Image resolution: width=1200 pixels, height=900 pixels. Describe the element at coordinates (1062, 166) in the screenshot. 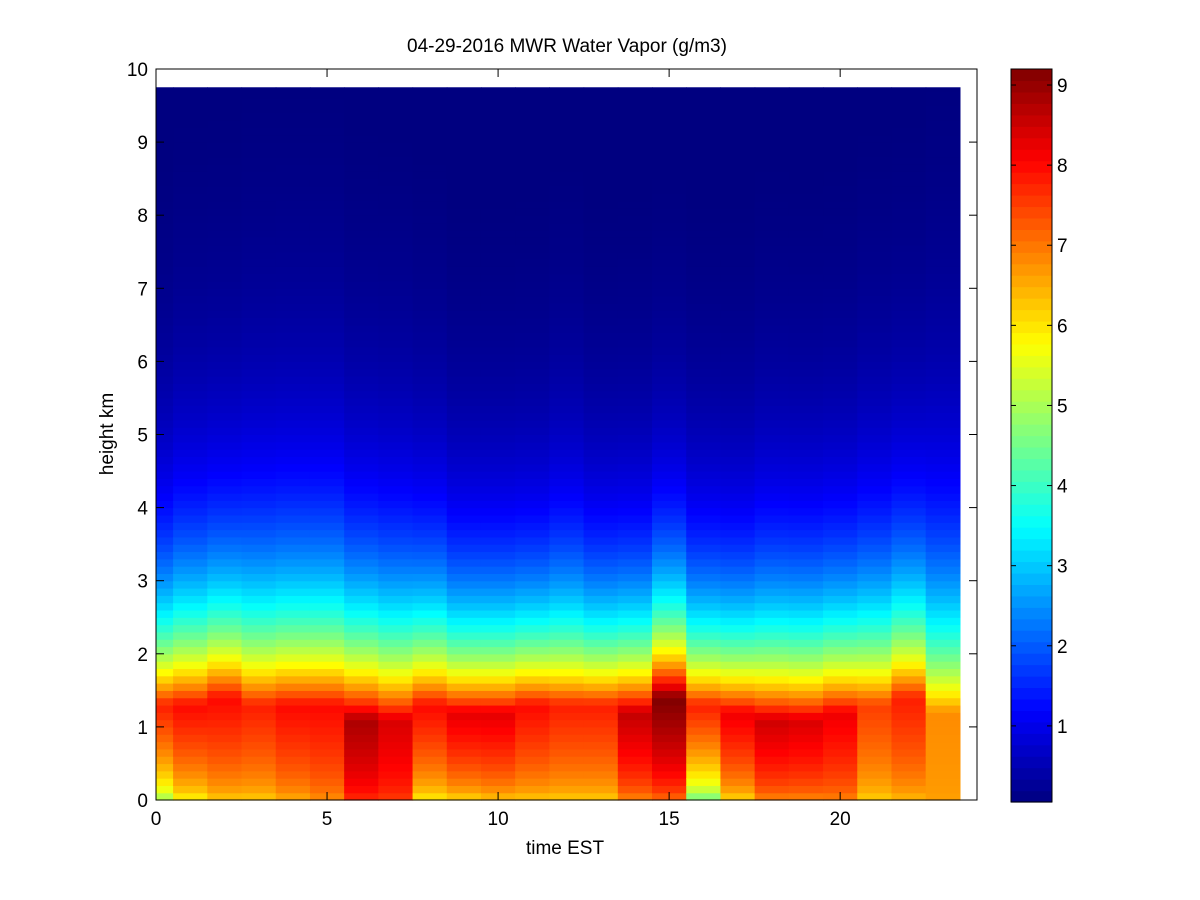

I see `colorbar-tick-label: 8` at that location.